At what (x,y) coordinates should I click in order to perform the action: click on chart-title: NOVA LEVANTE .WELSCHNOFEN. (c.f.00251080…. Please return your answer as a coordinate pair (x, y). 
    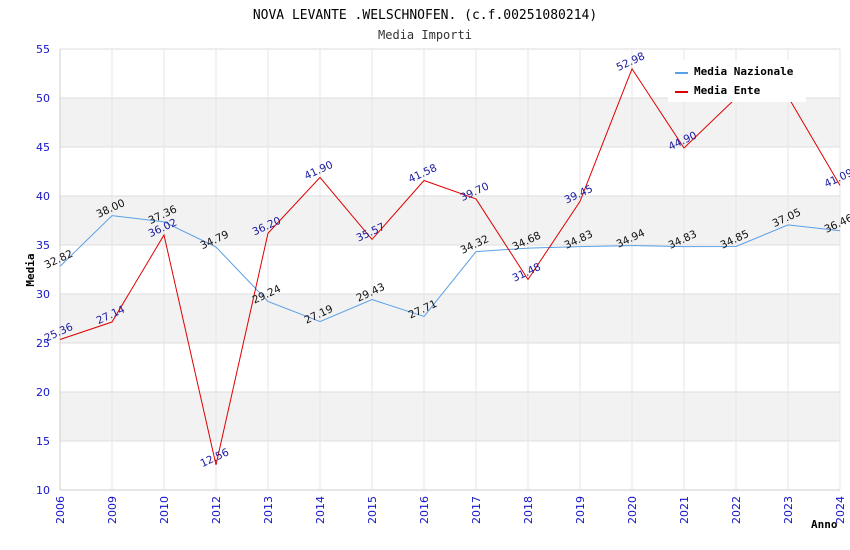
    Looking at the image, I should click on (425, 15).